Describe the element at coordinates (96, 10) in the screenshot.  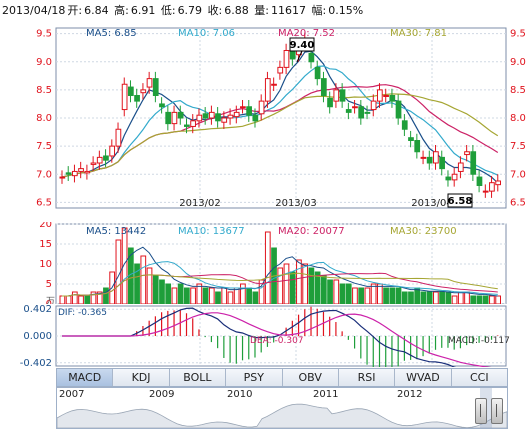
I see `open-value: 6.84` at that location.